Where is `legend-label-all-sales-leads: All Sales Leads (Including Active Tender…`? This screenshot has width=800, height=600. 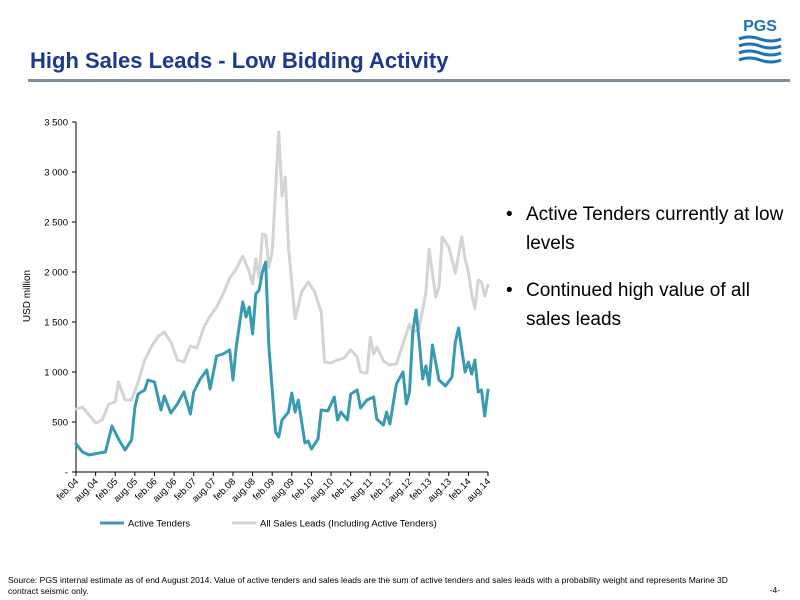 legend-label-all-sales-leads: All Sales Leads (Including Active Tender… is located at coordinates (348, 524).